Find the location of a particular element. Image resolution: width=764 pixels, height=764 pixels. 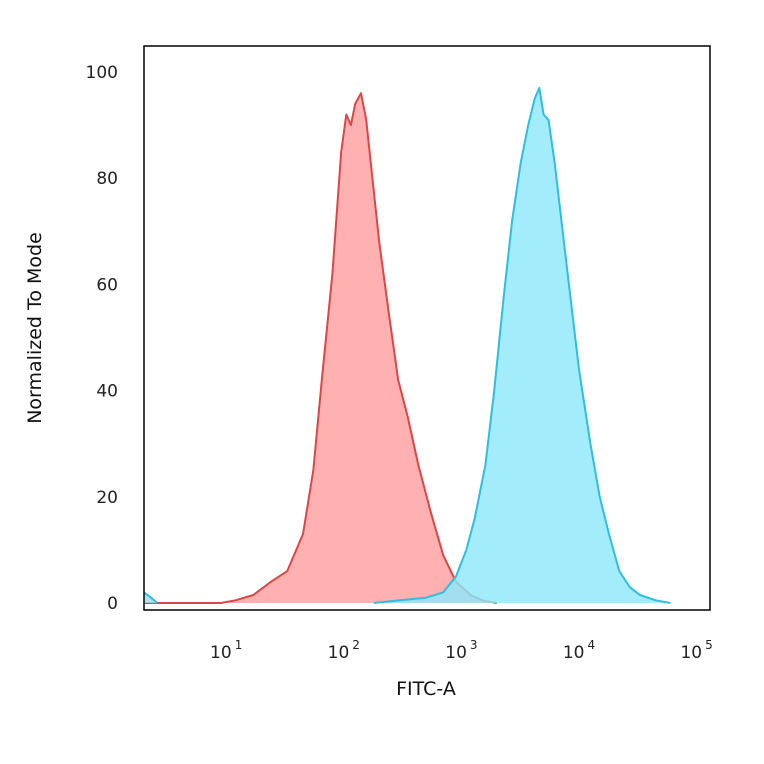

y-tick-label: 40 is located at coordinates (107, 392).